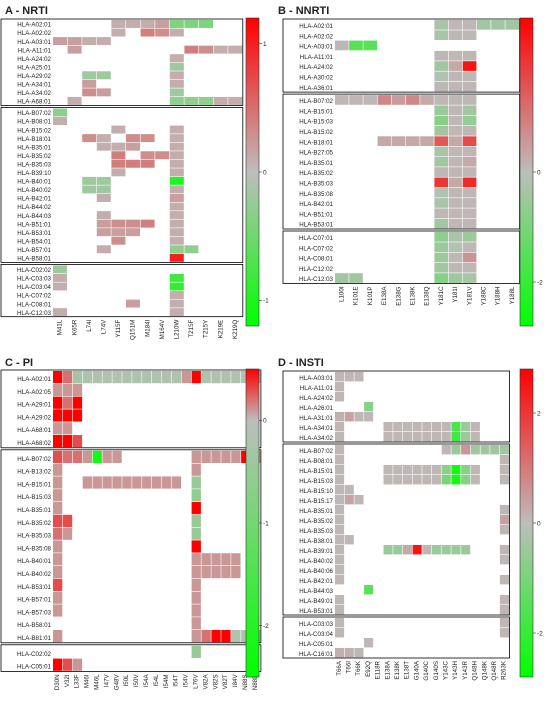 Image resolution: width=550 pixels, height=708 pixels. I want to click on panel-title: C - PI, so click(19, 363).